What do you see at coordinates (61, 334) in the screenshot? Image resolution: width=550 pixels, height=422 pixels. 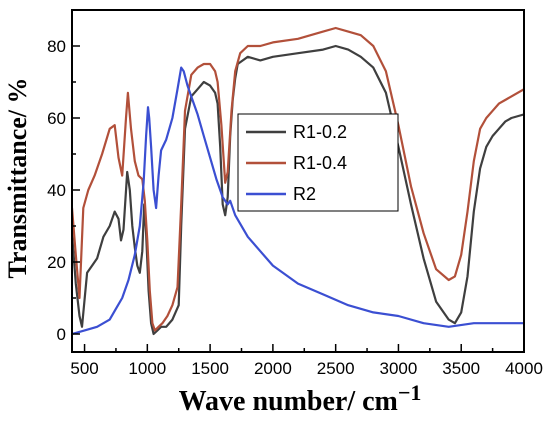 I see `y-tick-label: 0` at bounding box center [61, 334].